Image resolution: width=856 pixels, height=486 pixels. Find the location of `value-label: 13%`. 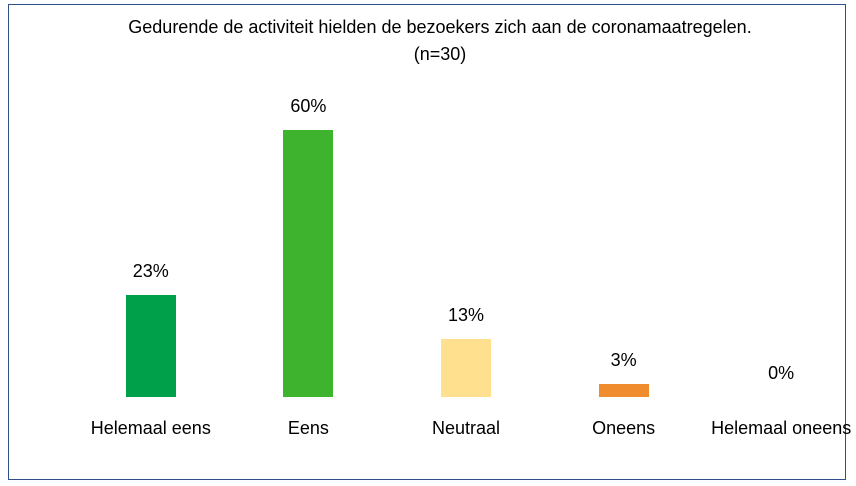

value-label: 13% is located at coordinates (466, 315).